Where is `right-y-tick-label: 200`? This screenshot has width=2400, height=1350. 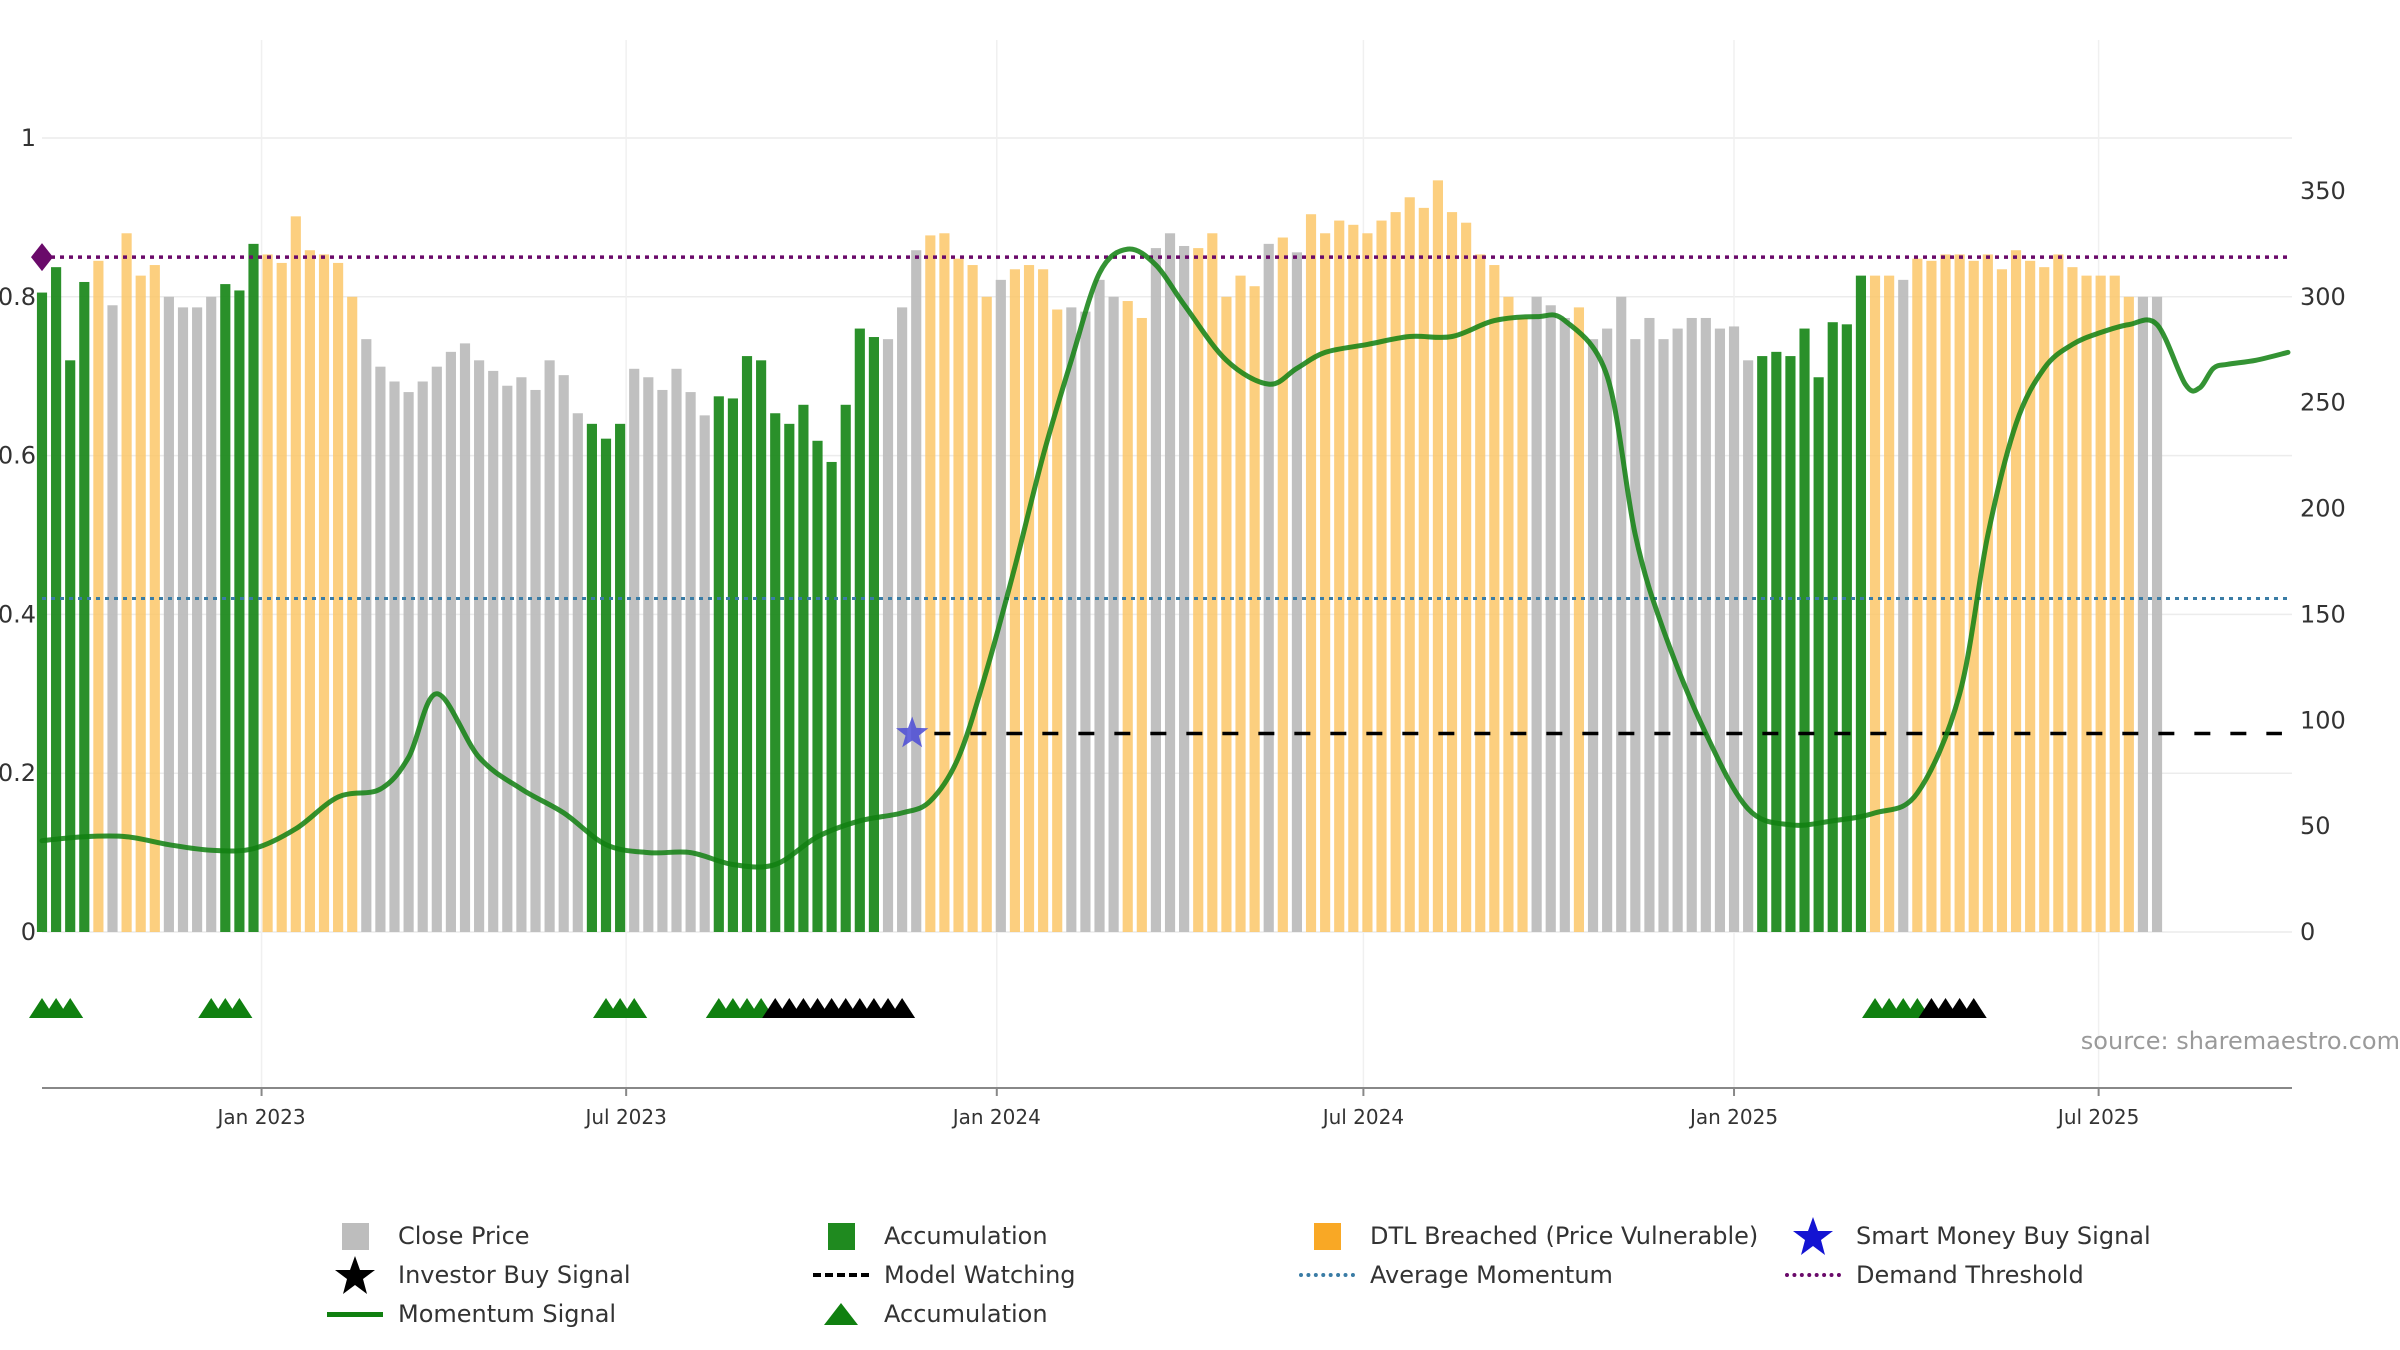 right-y-tick-label: 200 is located at coordinates (2323, 509).